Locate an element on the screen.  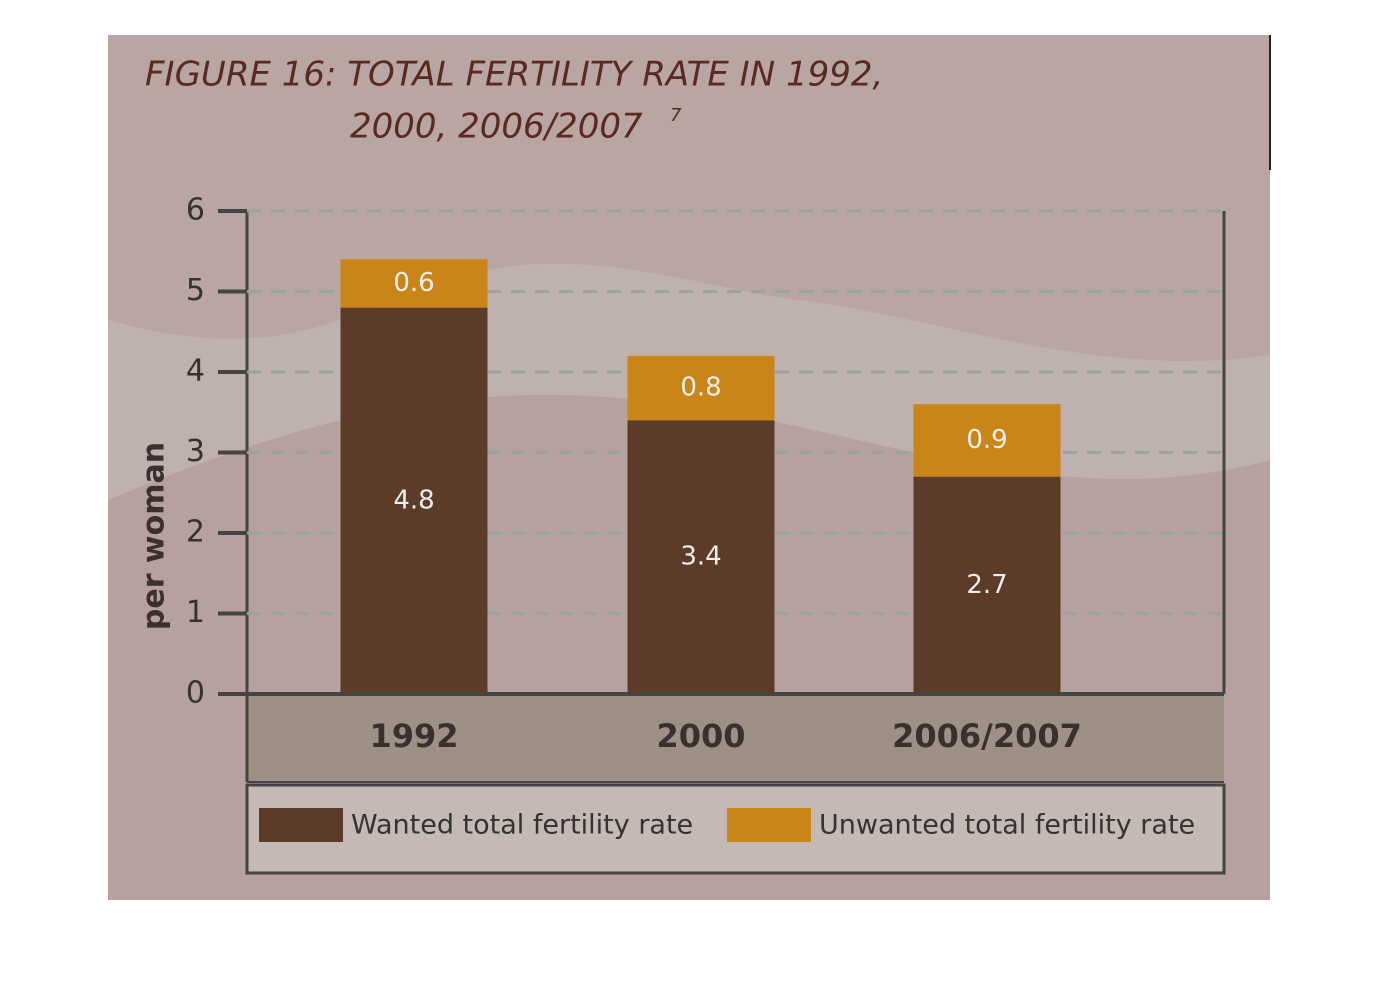
category-band is located at coordinates (735, 738).